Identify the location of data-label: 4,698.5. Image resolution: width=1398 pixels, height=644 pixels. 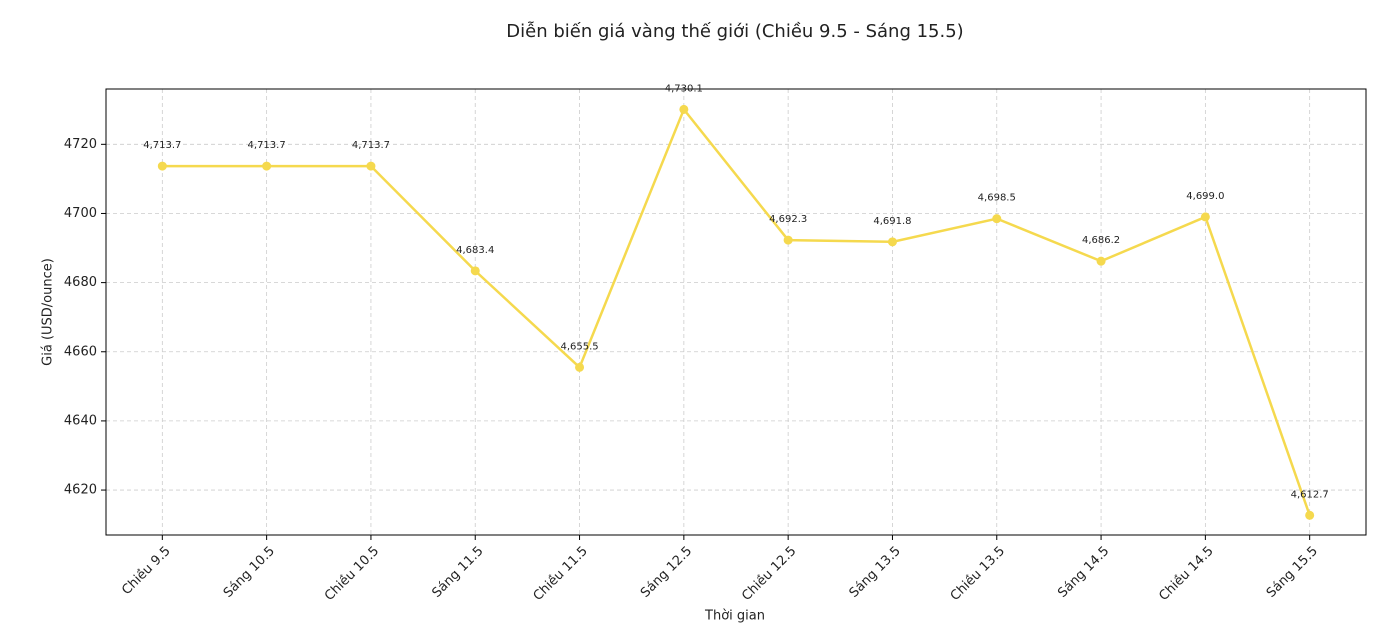
(997, 198).